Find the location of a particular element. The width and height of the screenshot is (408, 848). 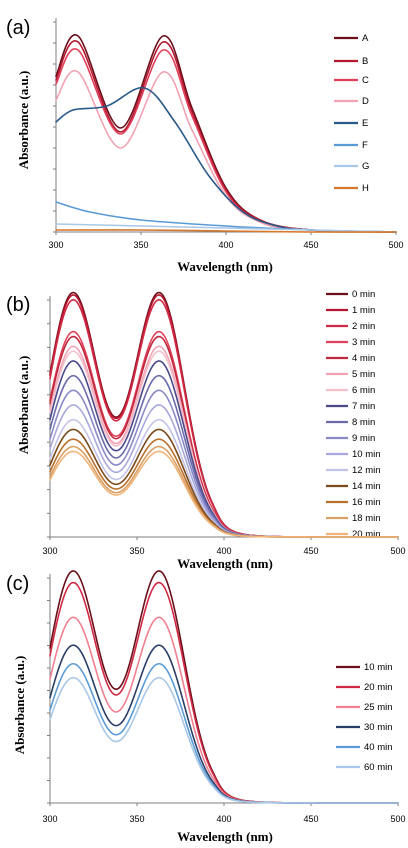

legend-label: 18 min is located at coordinates (366, 518).